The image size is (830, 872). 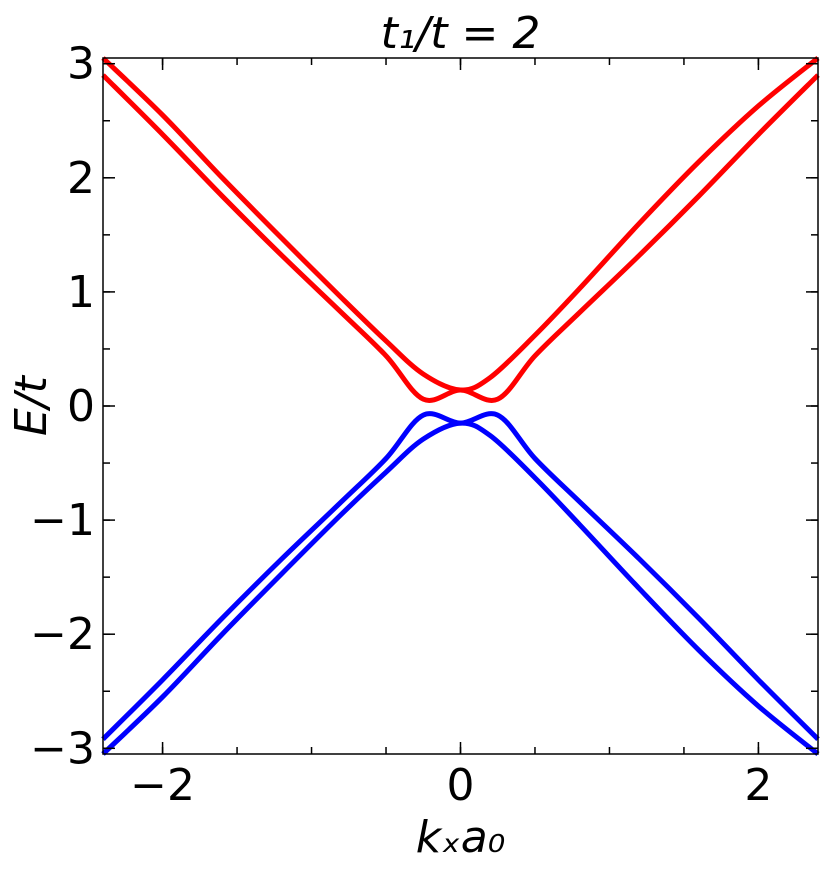 I want to click on y-tick-label: 0, so click(x=81, y=406).